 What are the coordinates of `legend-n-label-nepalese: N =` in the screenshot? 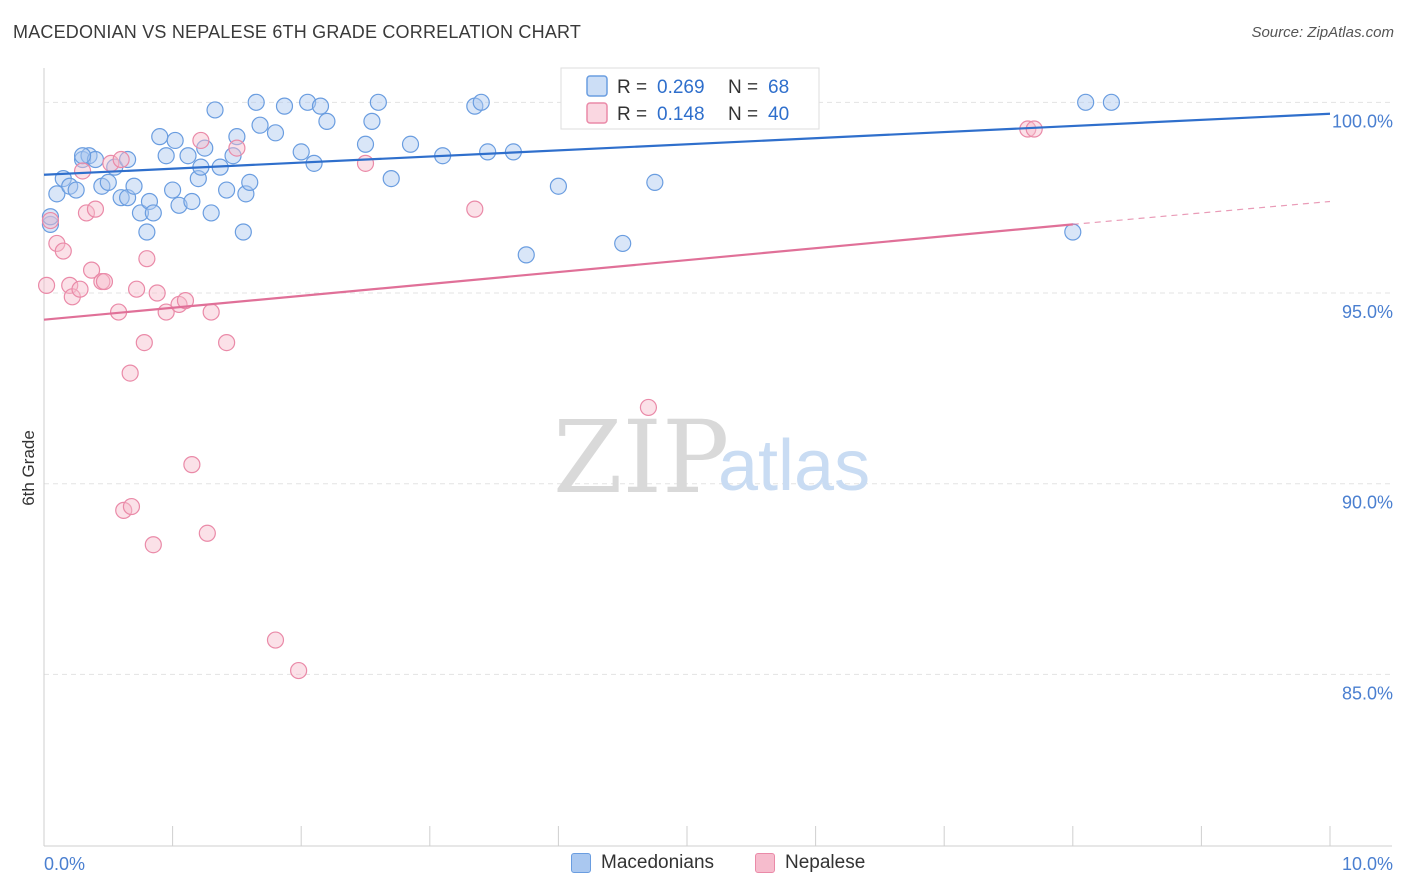 It's located at (743, 114).